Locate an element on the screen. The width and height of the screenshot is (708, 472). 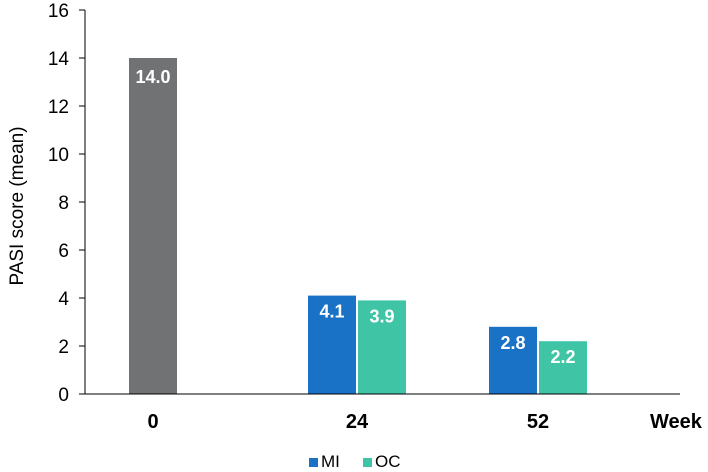
legend-swatch-mi is located at coordinates (313, 462).